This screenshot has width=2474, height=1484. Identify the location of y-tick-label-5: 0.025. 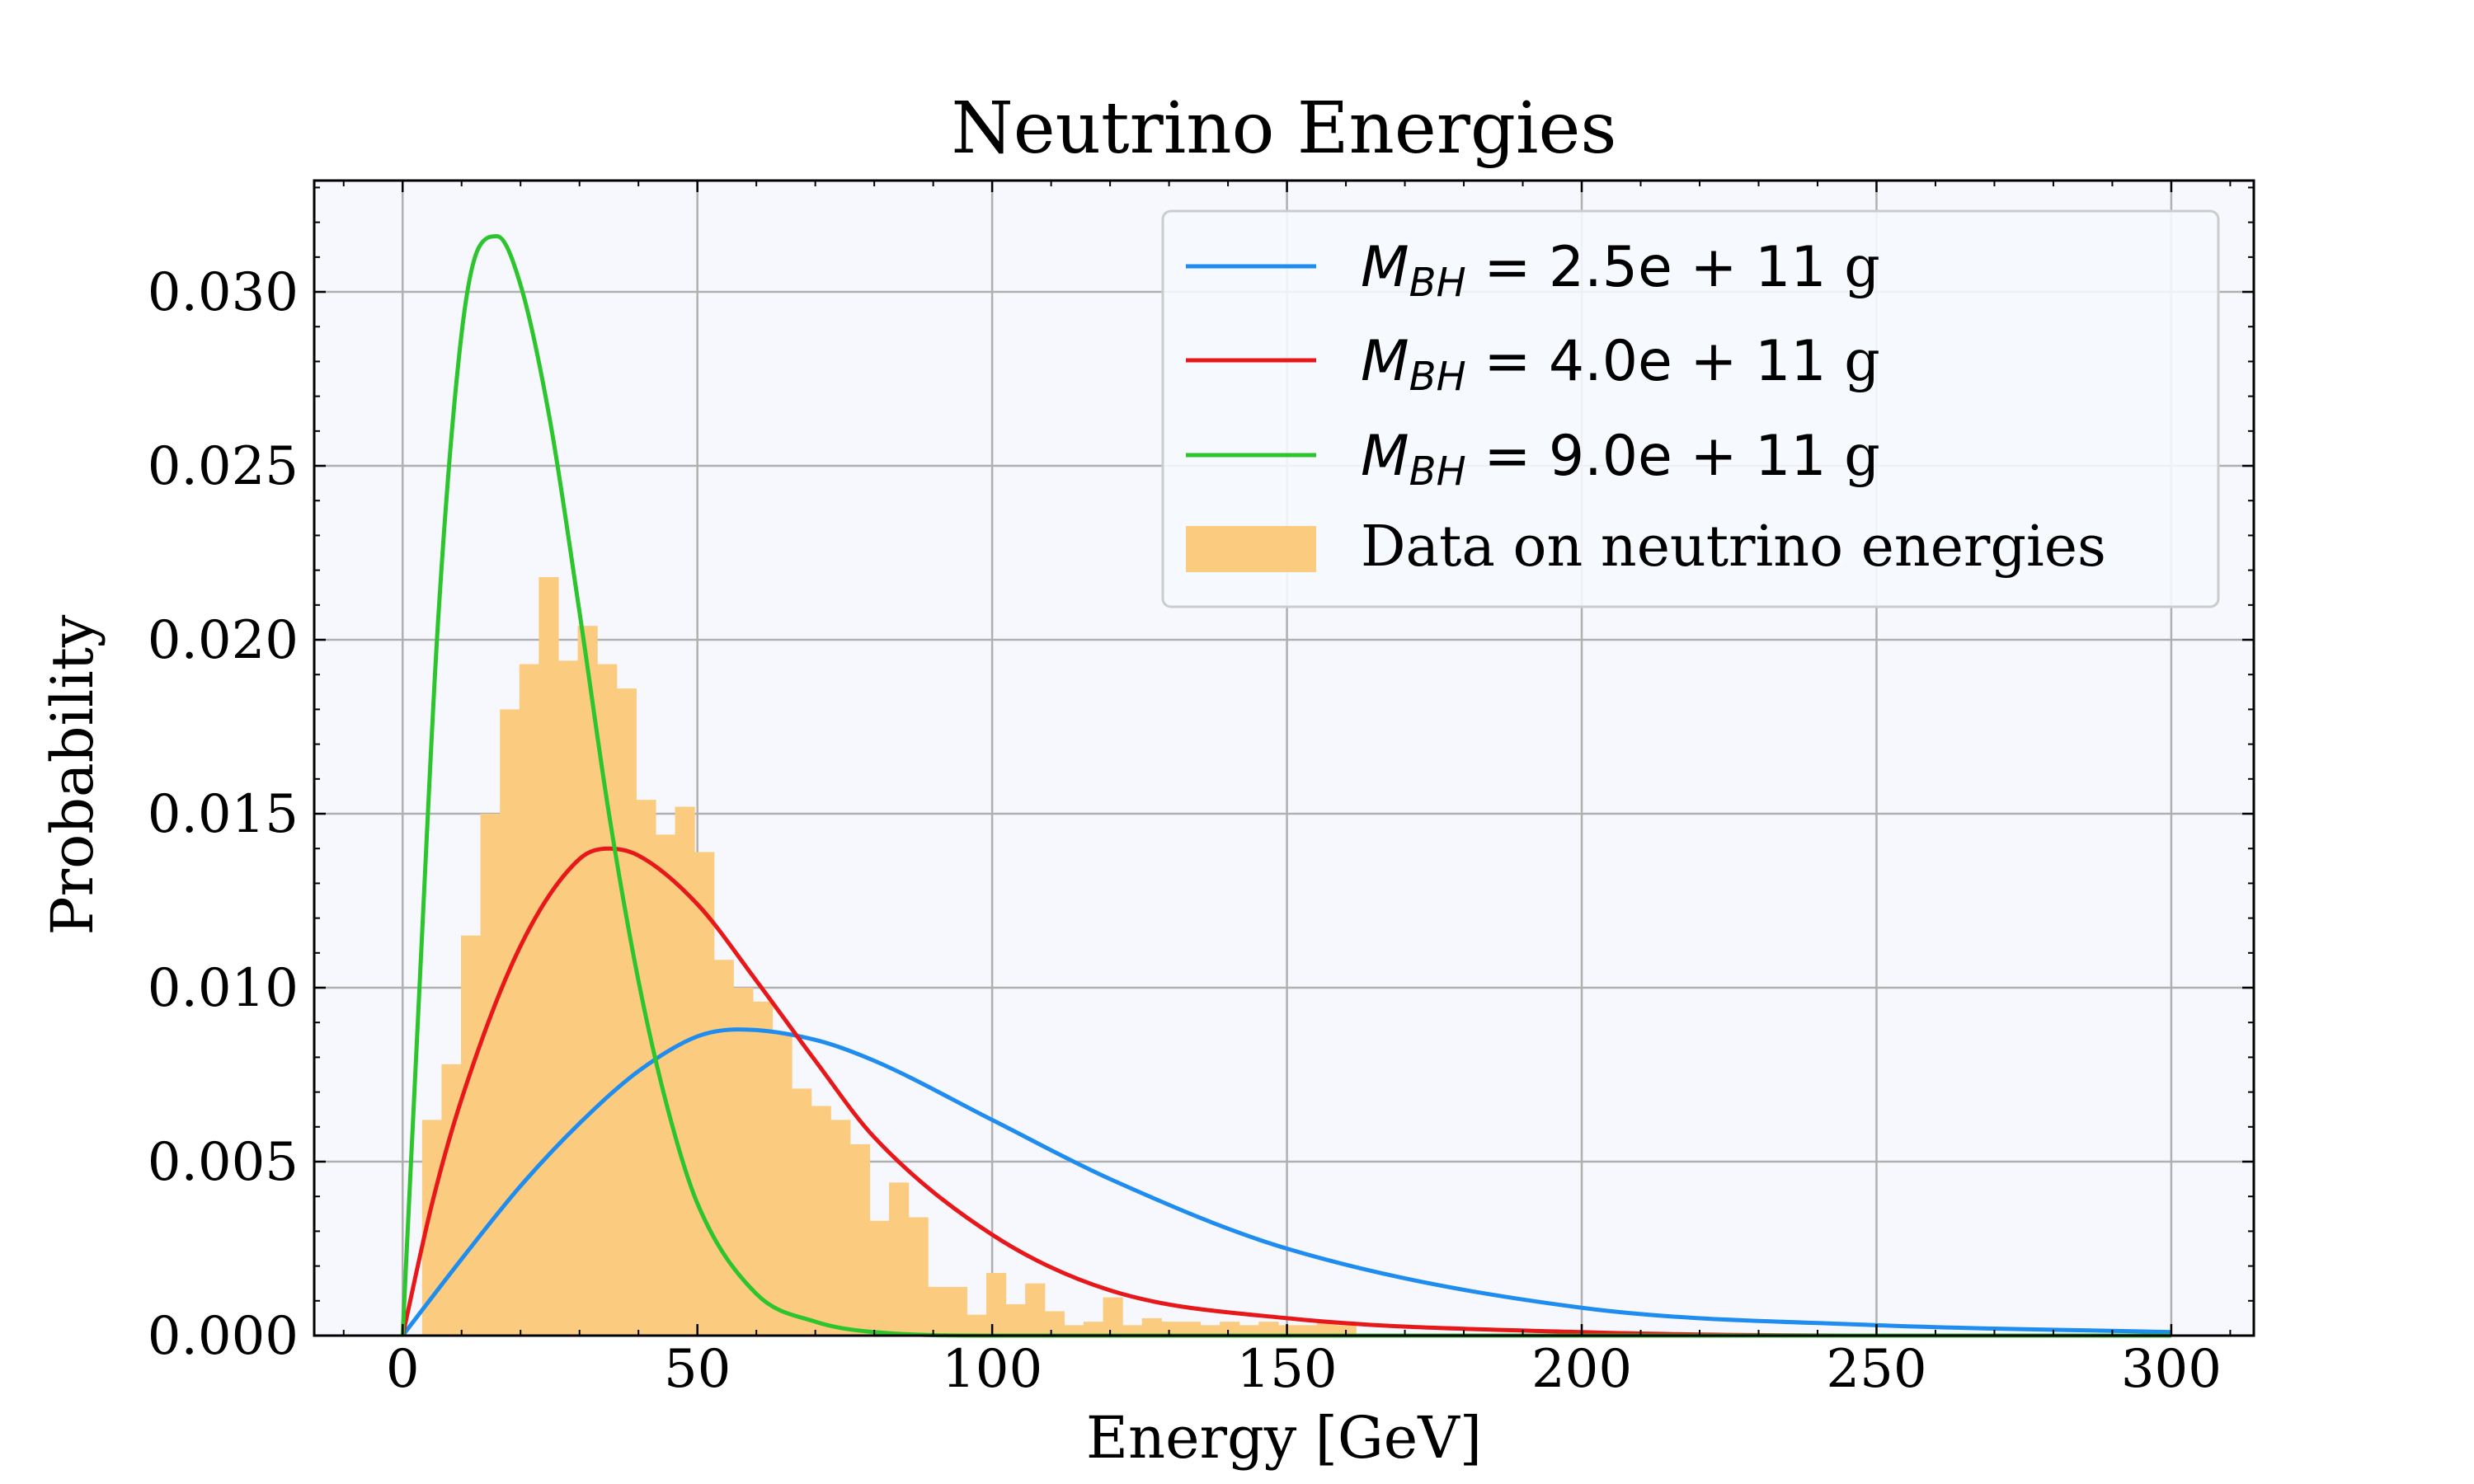
(223, 467).